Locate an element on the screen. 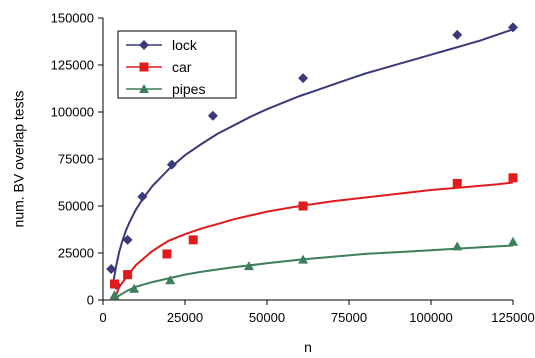 This screenshot has width=535, height=358. y-tick-label: 25000 is located at coordinates (76, 253).